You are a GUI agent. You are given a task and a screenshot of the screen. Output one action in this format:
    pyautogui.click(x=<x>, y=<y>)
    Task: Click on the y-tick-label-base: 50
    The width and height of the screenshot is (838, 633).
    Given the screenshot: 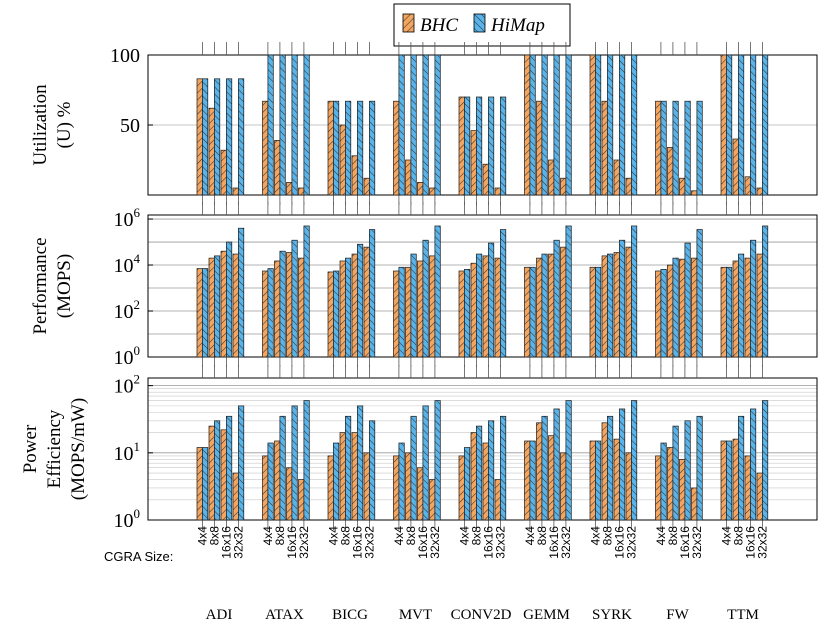 What is the action you would take?
    pyautogui.click(x=130, y=126)
    